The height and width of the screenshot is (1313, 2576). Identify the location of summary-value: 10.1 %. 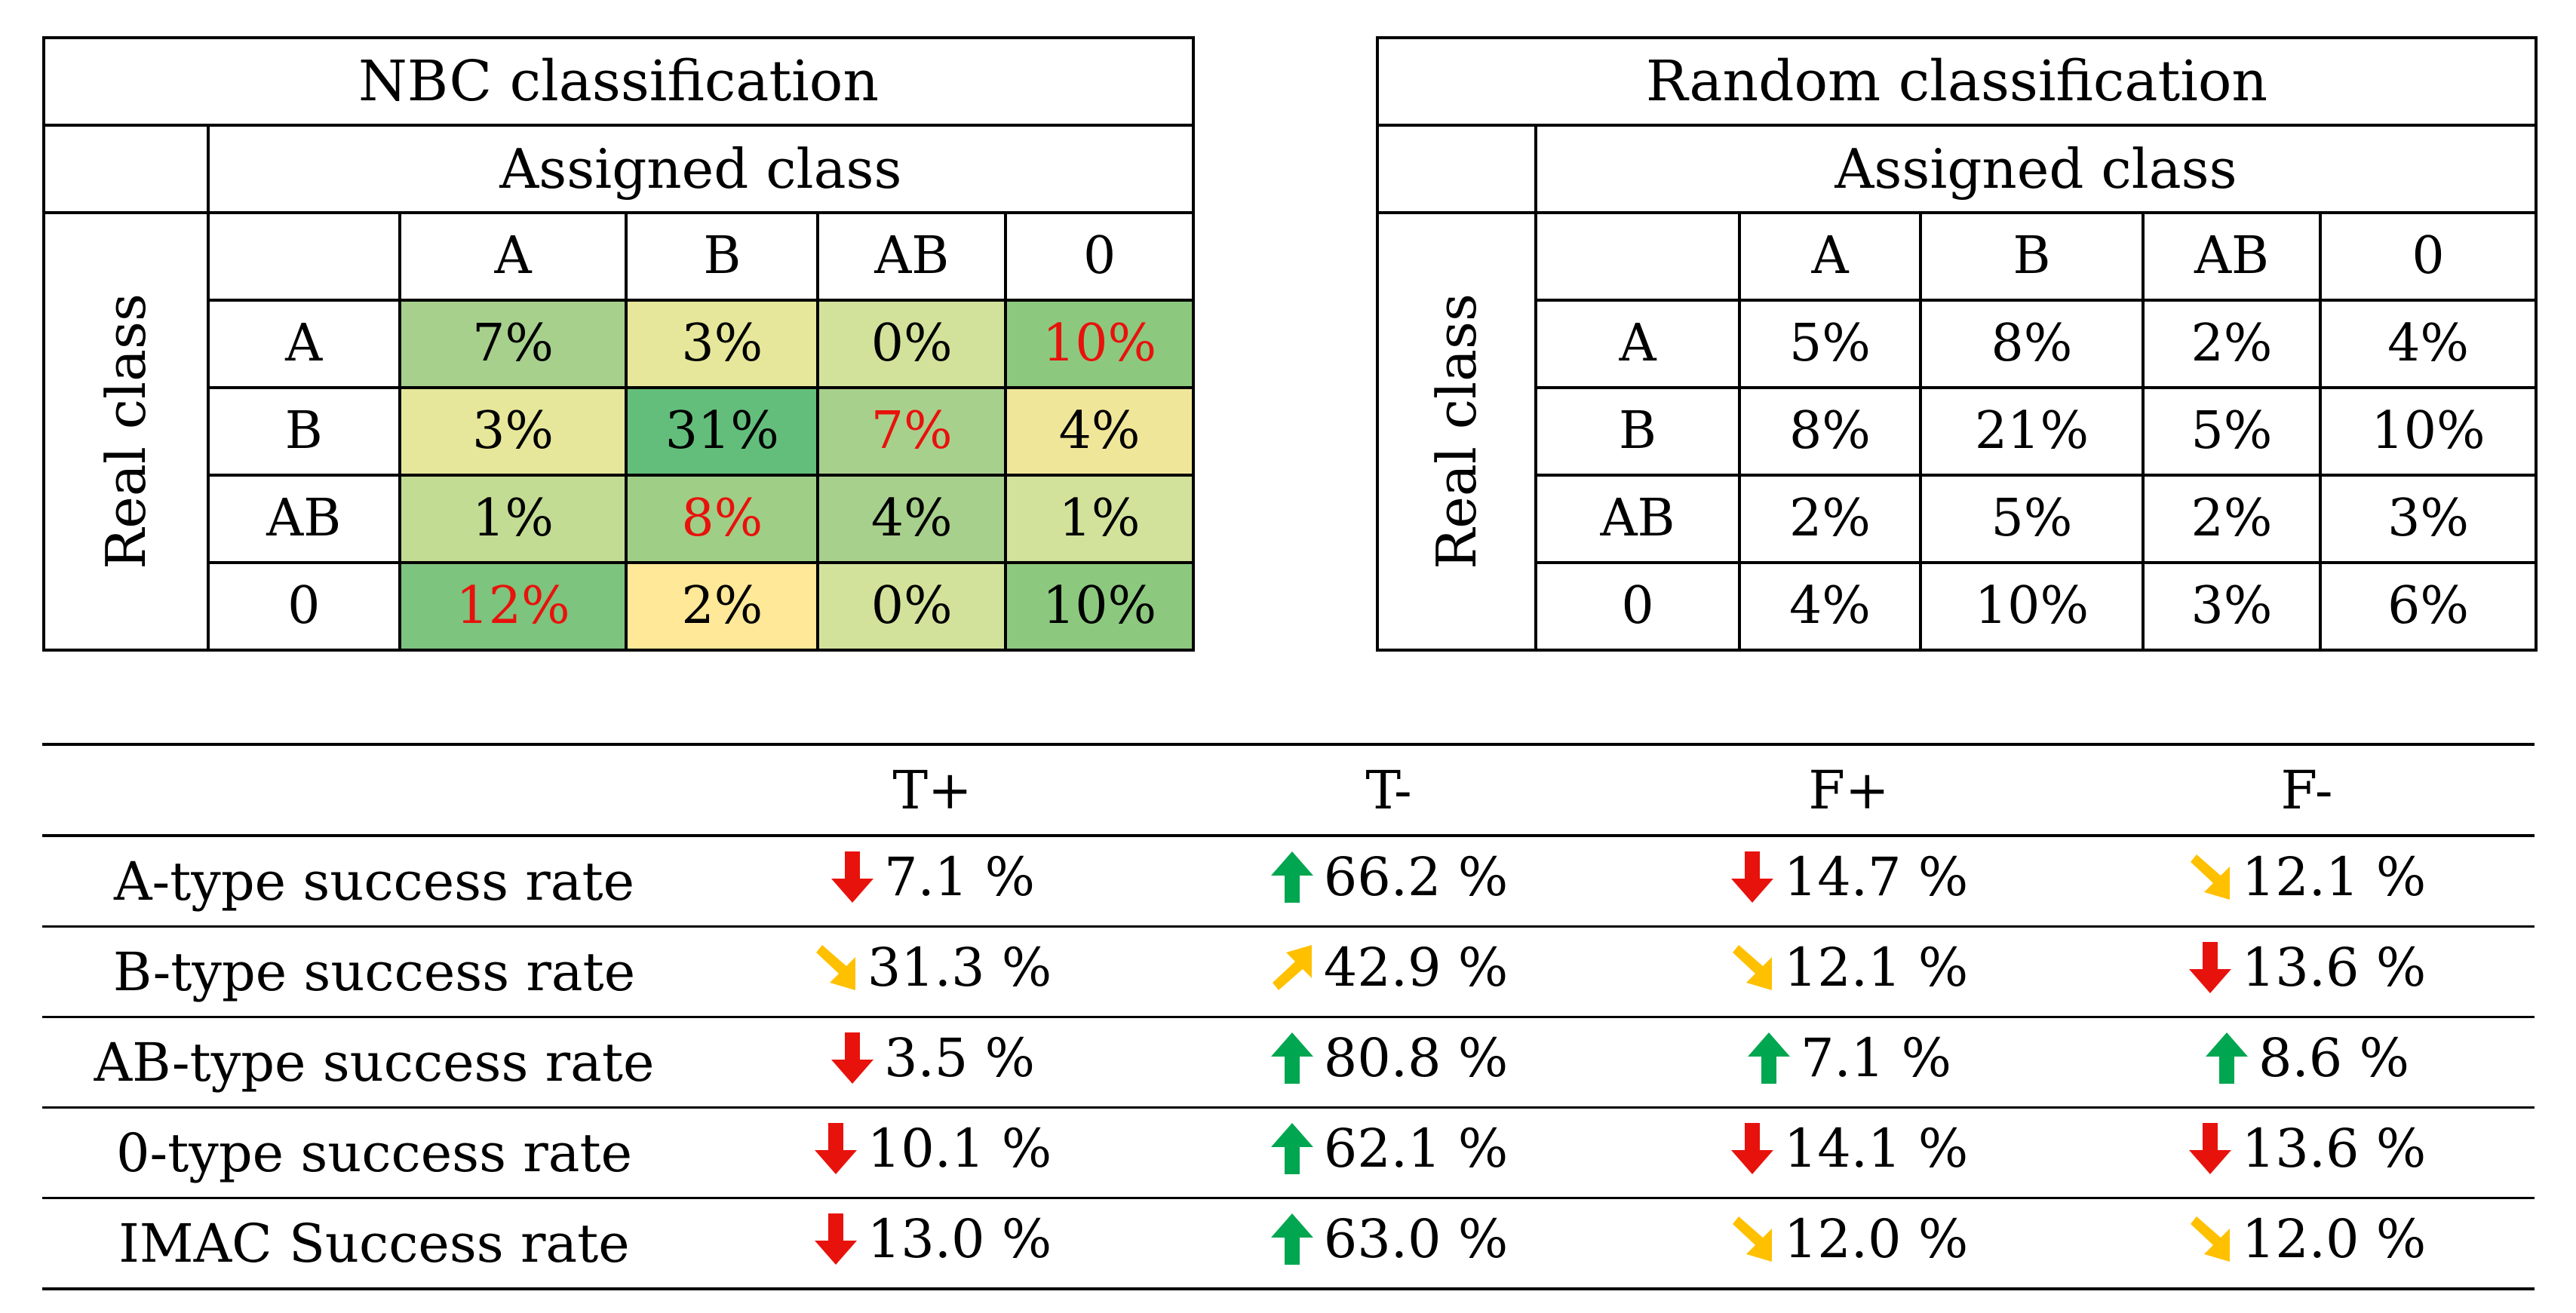
(959, 1149).